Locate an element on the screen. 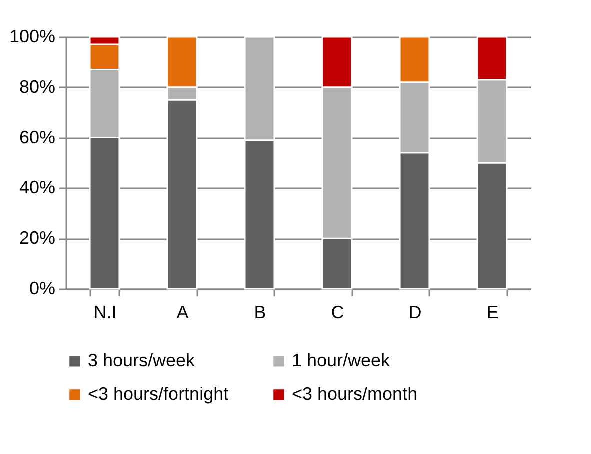  x-tick-label: C is located at coordinates (337, 312).